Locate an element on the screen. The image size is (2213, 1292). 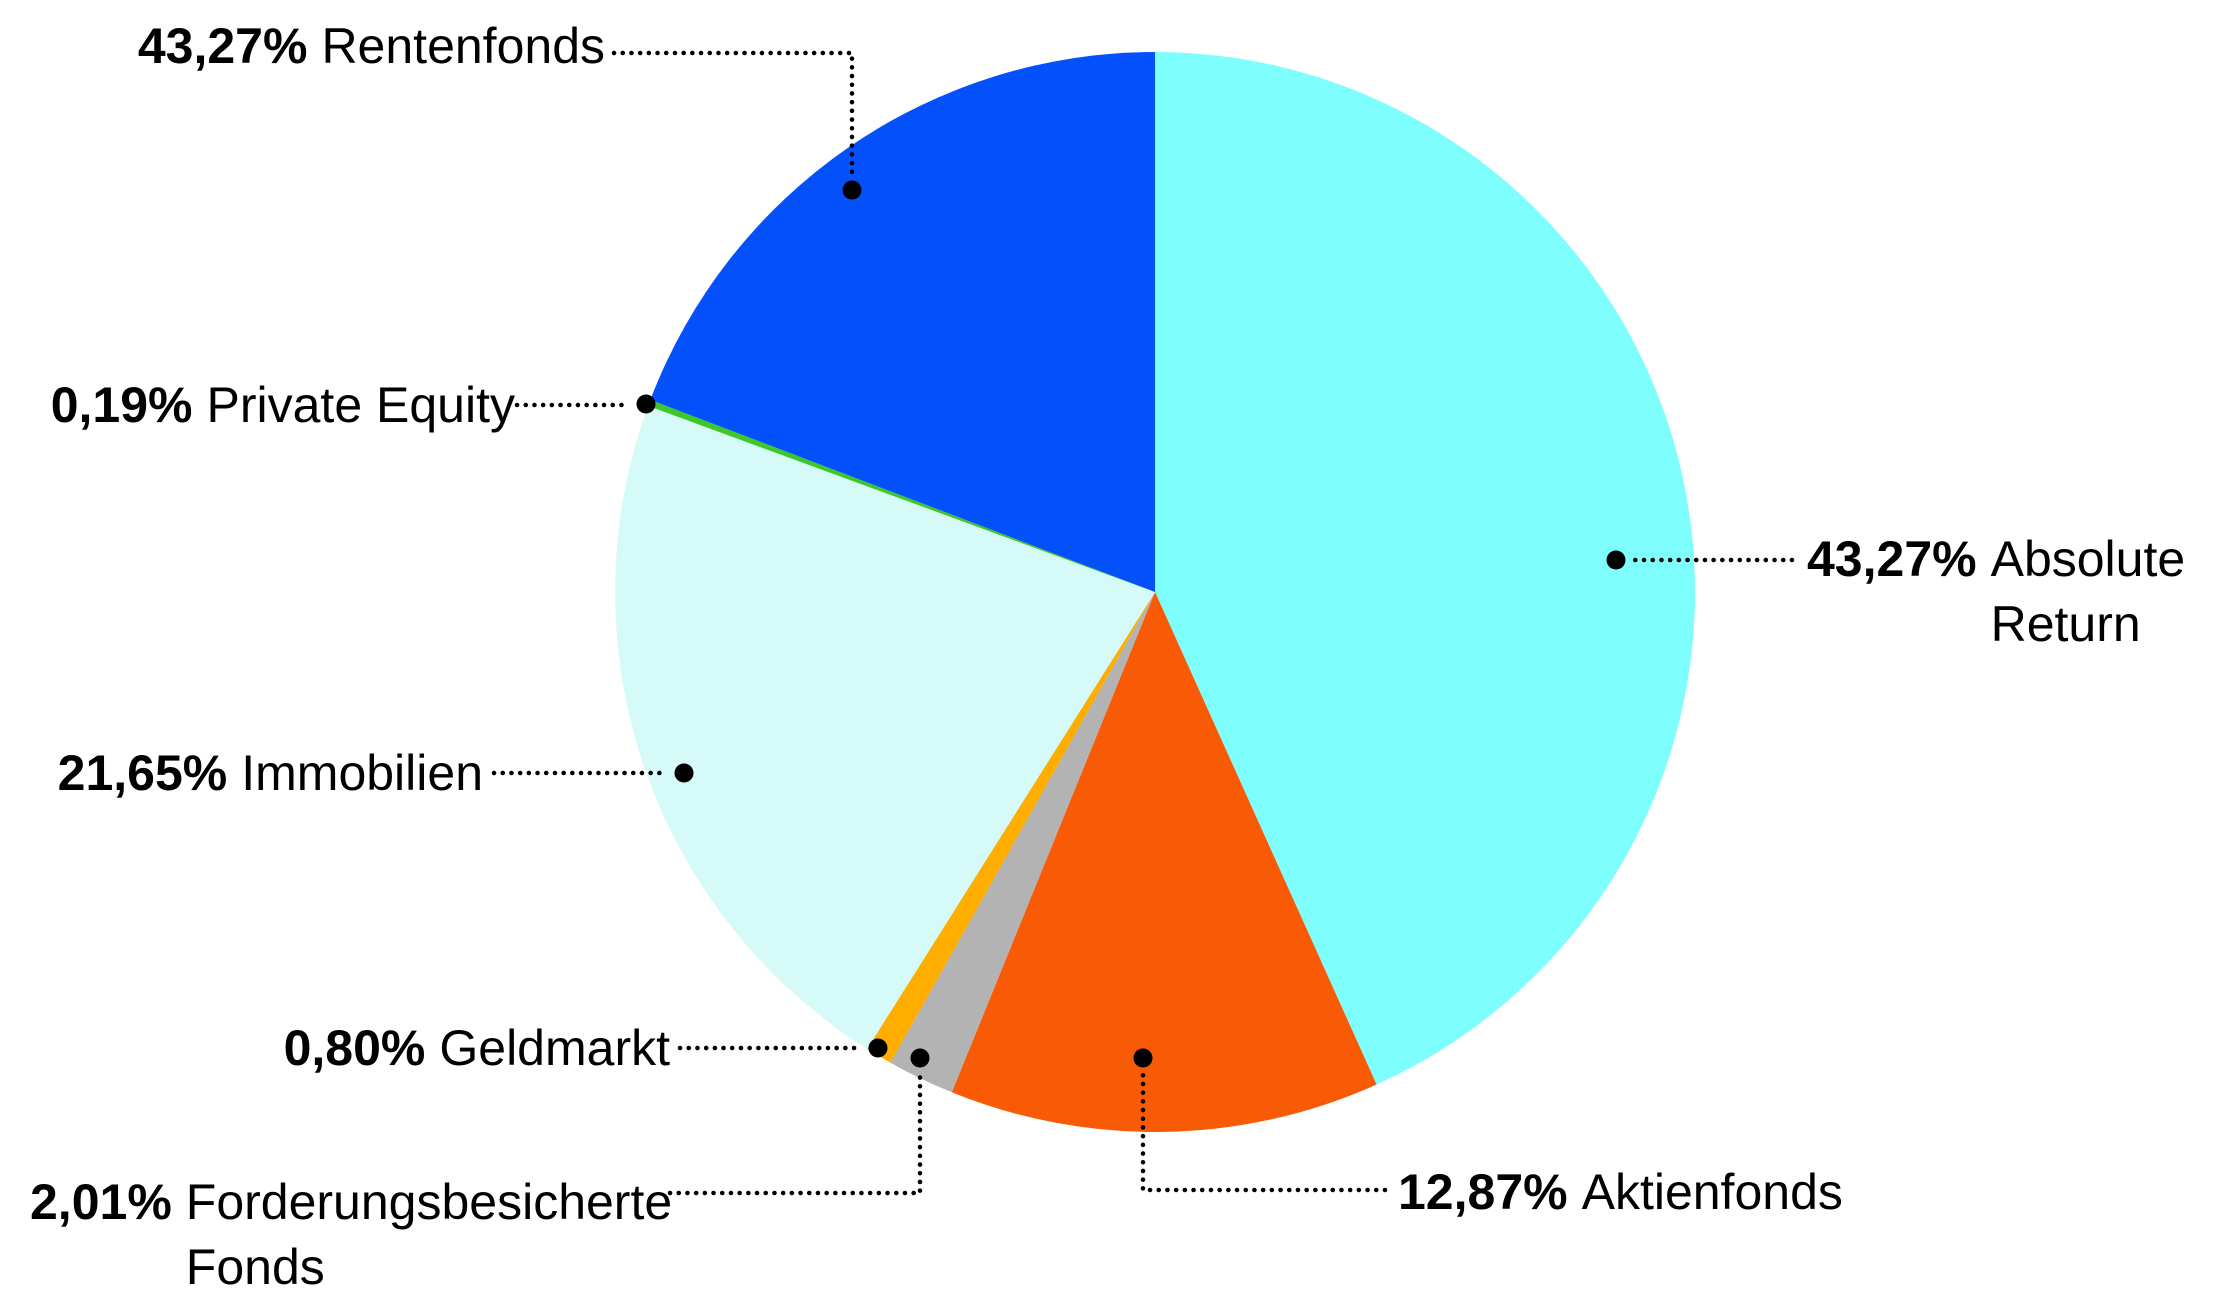
slice-percent-immobilien: 21,65% is located at coordinates (142, 773).